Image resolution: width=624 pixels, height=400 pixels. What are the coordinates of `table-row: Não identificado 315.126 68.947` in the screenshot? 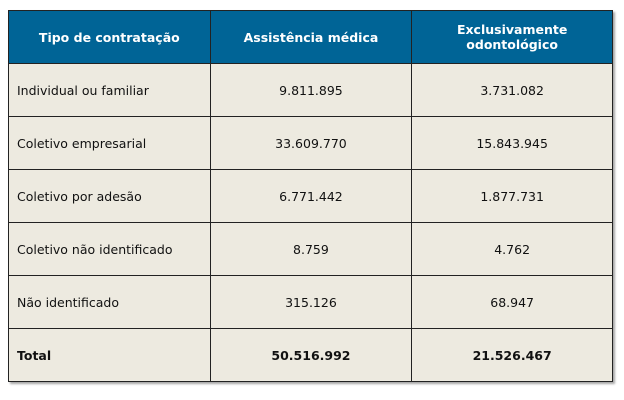 It's located at (310, 302).